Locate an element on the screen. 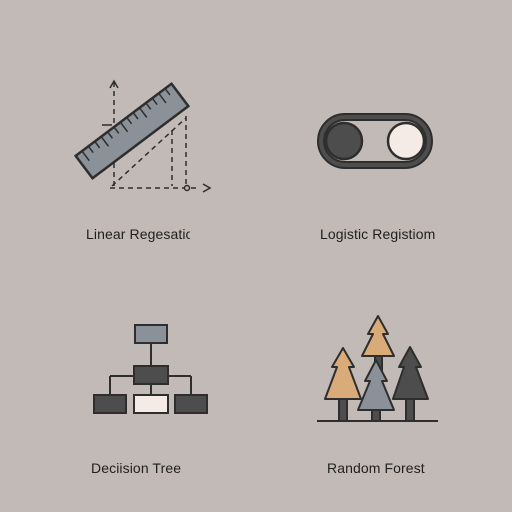 This screenshot has height=512, width=512. random-forest-label: Random Forest is located at coordinates (376, 468).